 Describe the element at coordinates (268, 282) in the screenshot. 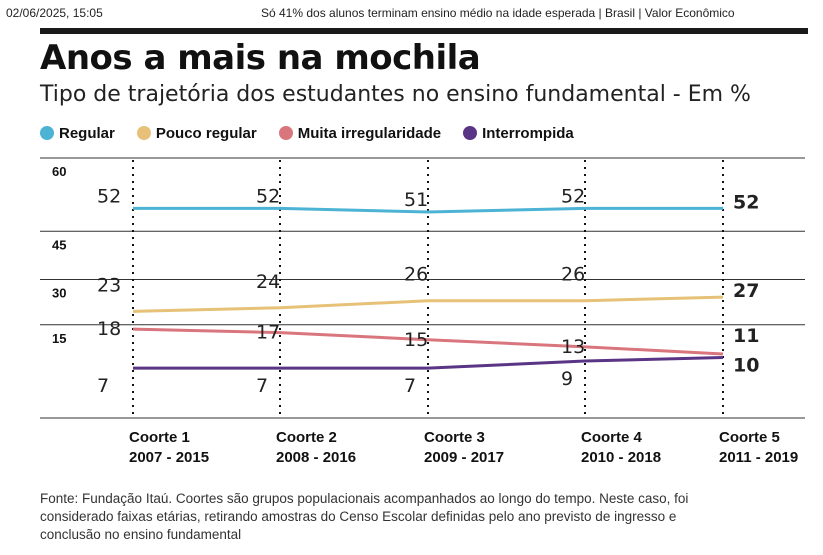

I see `data-label: 24` at that location.